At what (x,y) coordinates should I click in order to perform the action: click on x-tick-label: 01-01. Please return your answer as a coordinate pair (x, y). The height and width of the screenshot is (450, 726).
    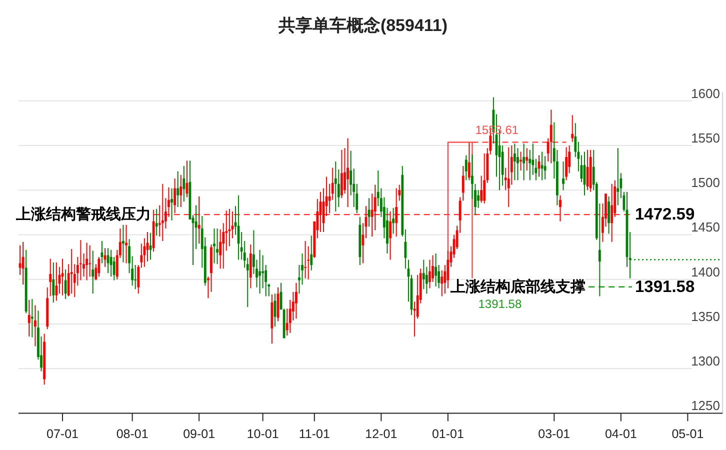
    Looking at the image, I should click on (448, 434).